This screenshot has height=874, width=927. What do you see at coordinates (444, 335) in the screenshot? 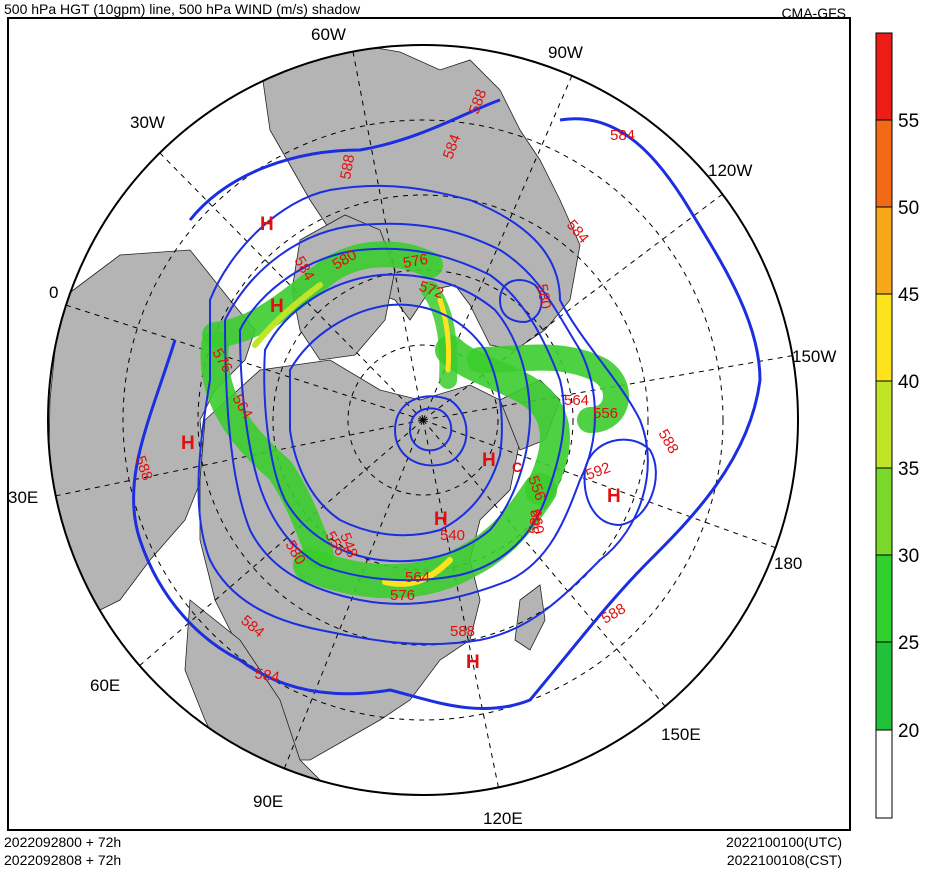
I see `jet-arctic-core` at bounding box center [444, 335].